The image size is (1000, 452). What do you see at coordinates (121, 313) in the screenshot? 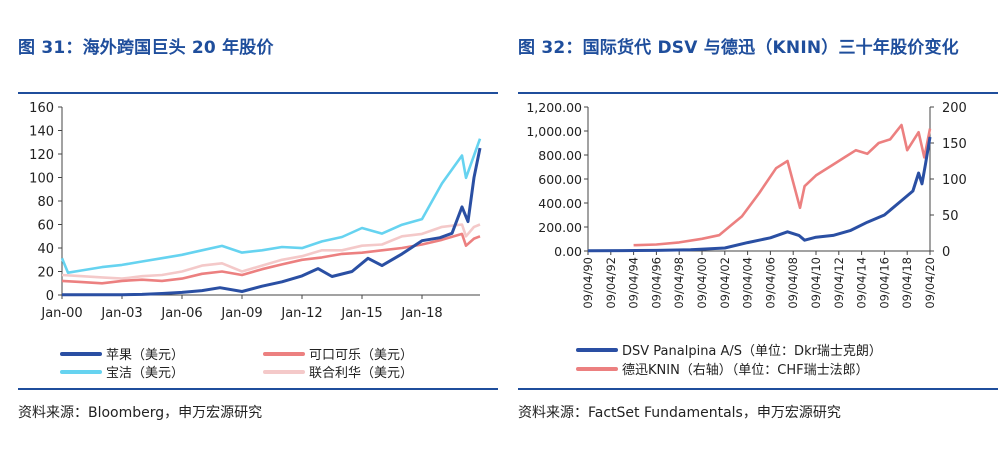
I see `left-x-tick-label: Jan-03` at bounding box center [121, 313].